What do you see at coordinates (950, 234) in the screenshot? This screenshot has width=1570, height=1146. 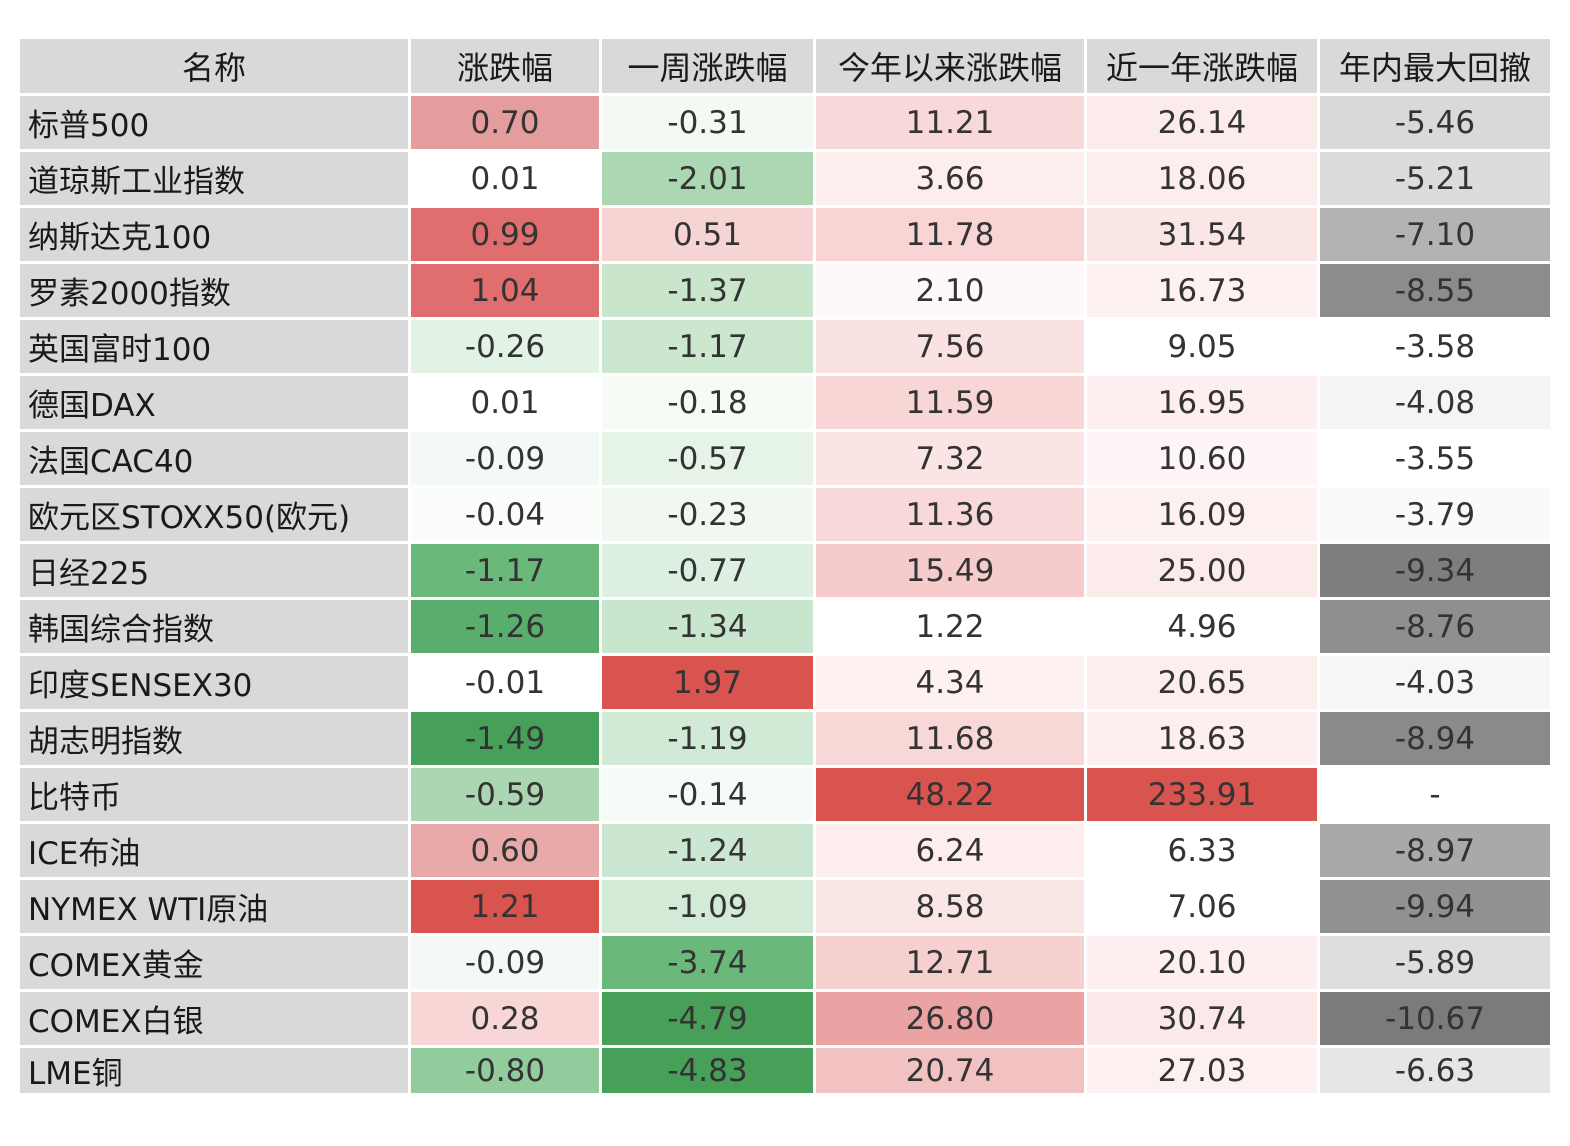 I see `value-cell: 11.78` at bounding box center [950, 234].